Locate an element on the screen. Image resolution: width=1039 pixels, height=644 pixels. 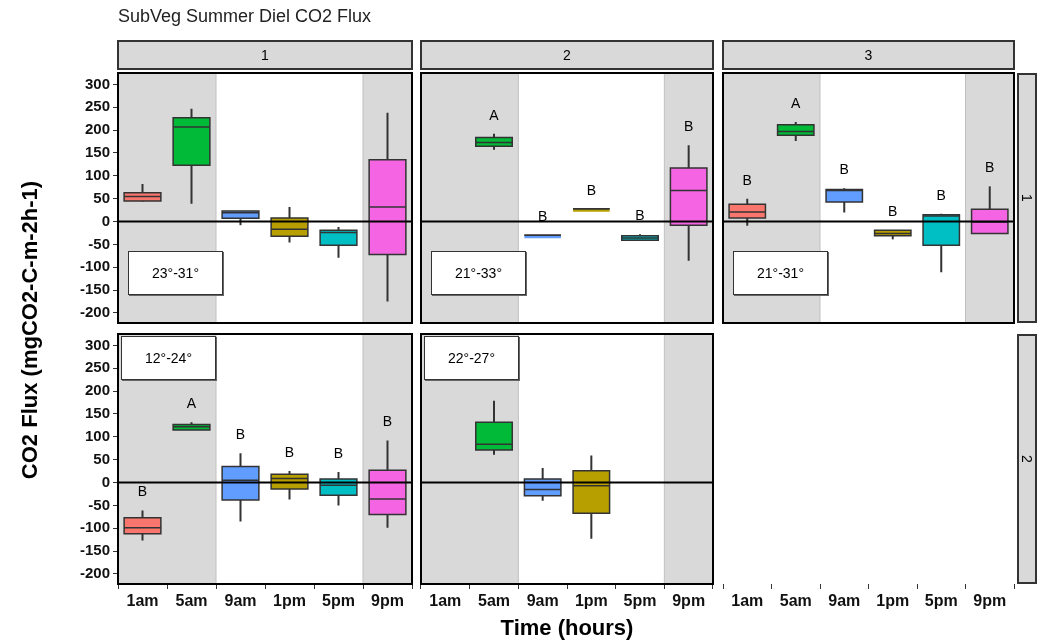
text: 2 is located at coordinates (1026, 459).